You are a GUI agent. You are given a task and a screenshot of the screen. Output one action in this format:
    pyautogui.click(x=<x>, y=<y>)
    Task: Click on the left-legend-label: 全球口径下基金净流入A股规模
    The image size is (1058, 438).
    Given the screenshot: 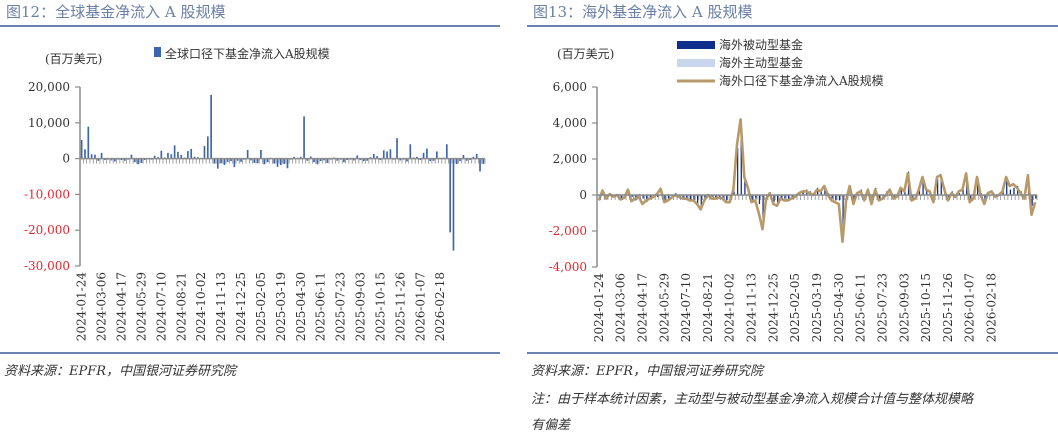 What is the action you would take?
    pyautogui.click(x=247, y=53)
    